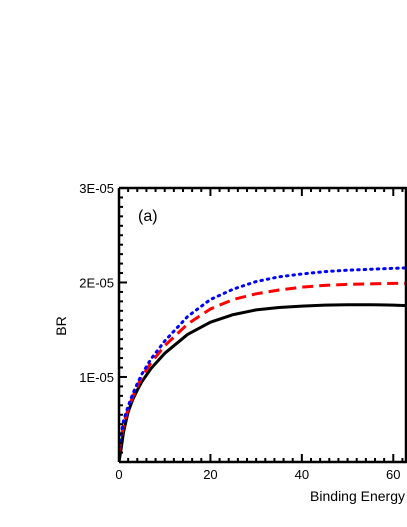 The height and width of the screenshot is (527, 407). What do you see at coordinates (393, 474) in the screenshot?
I see `x-tick-label: 60` at bounding box center [393, 474].